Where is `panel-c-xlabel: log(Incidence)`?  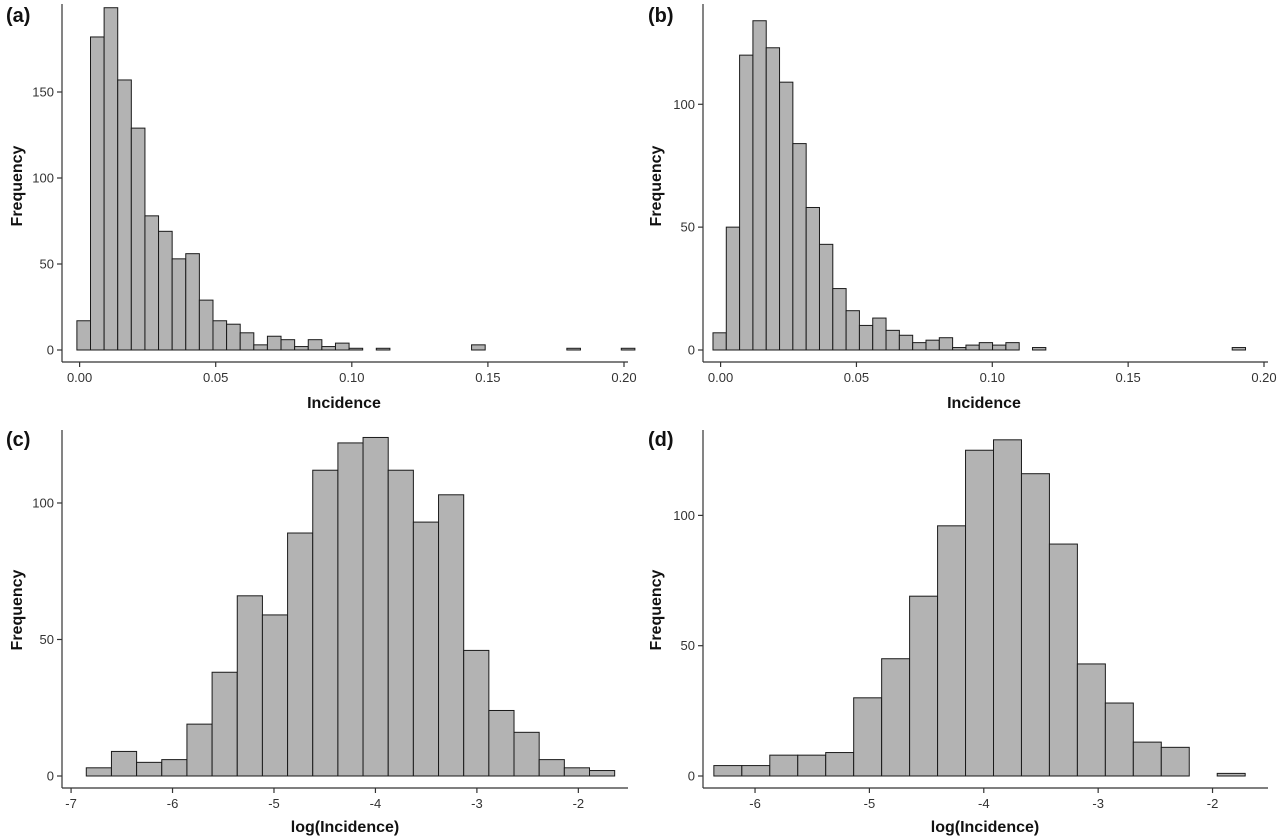 panel-c-xlabel: log(Incidence) is located at coordinates (345, 827).